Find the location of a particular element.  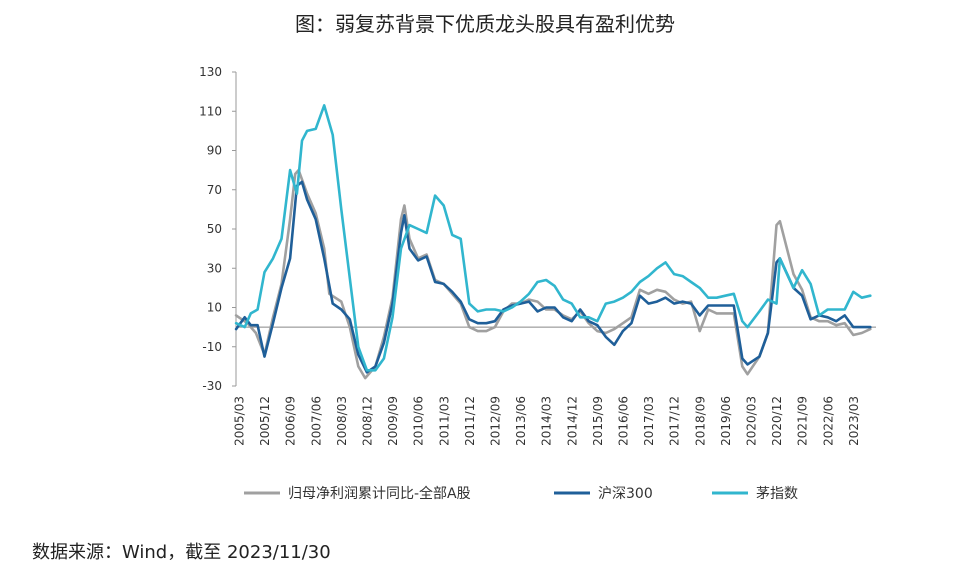

x-tick-label: 2018/09 is located at coordinates (700, 421).